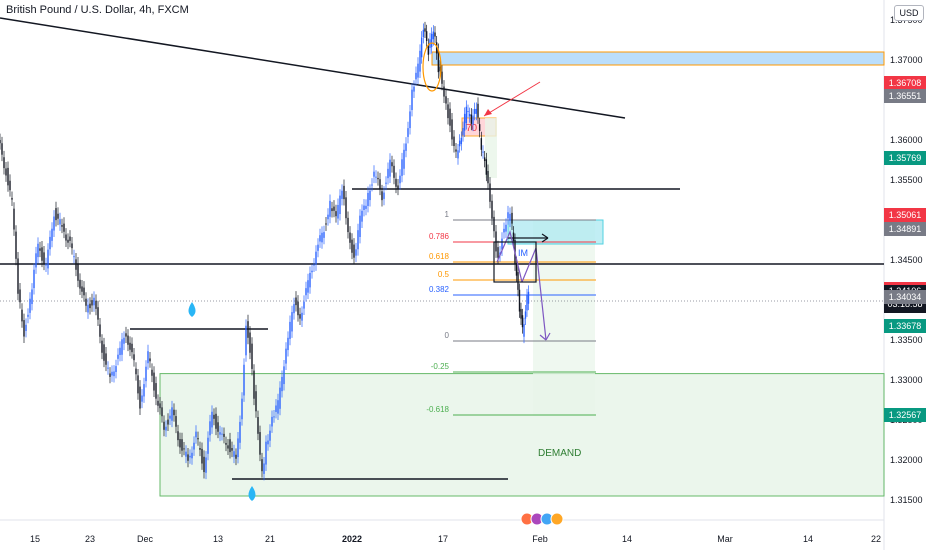 The height and width of the screenshot is (550, 932). I want to click on time-axis-label: Feb, so click(540, 539).